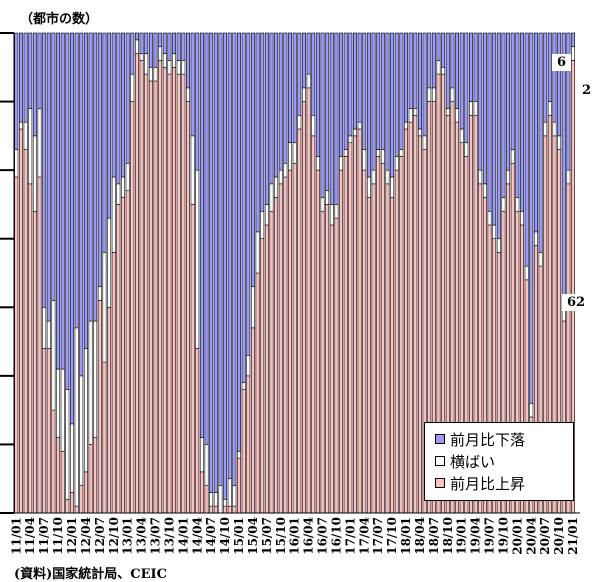 This screenshot has height=582, width=592. I want to click on x-tick-label-15-01: 15/01, so click(239, 536).